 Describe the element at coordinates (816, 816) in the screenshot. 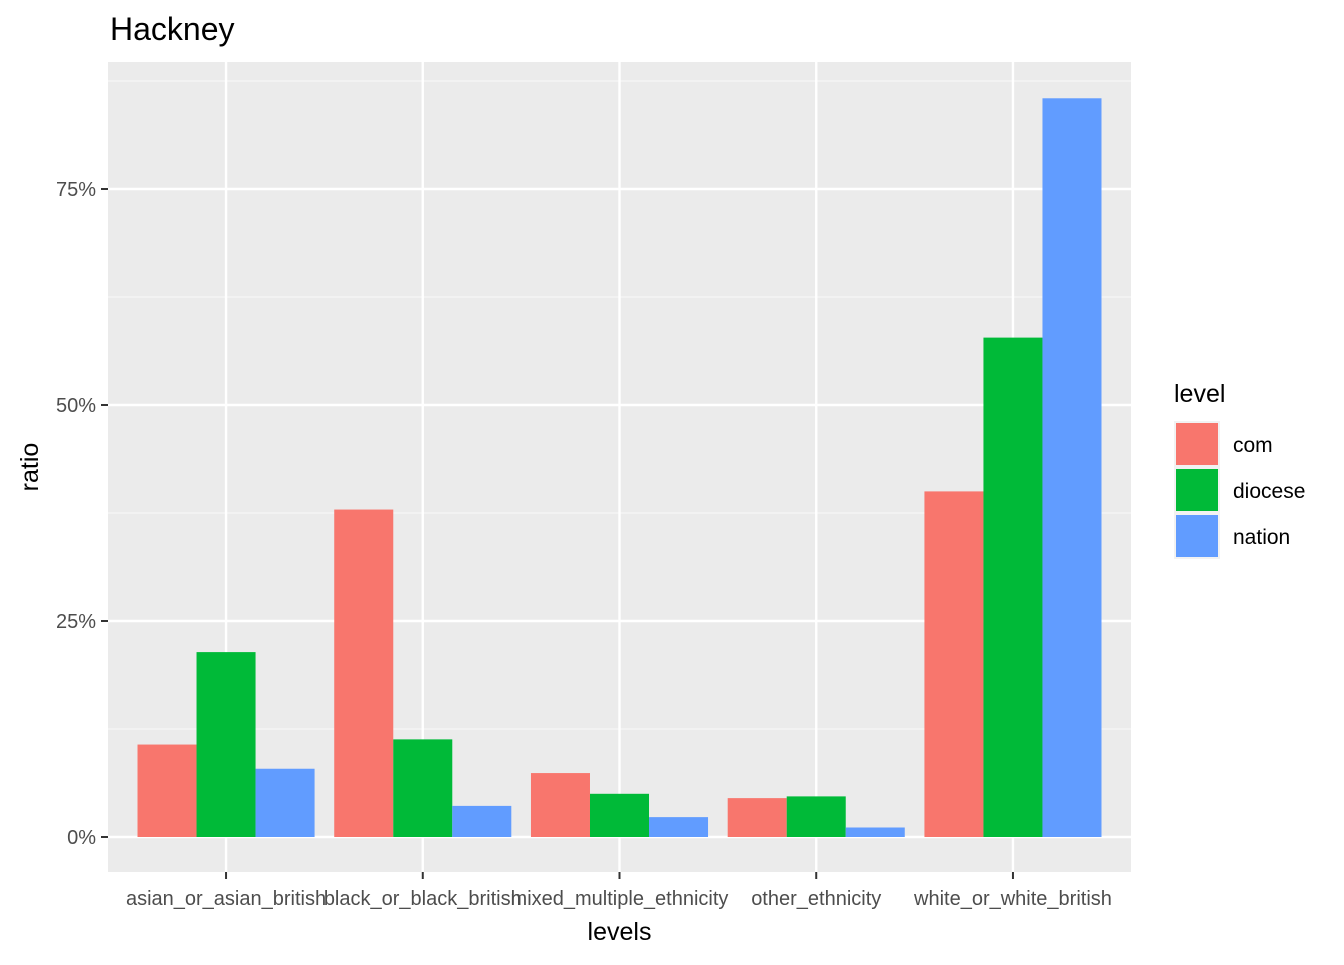

I see `bar-diocese-other_ethnicity` at that location.